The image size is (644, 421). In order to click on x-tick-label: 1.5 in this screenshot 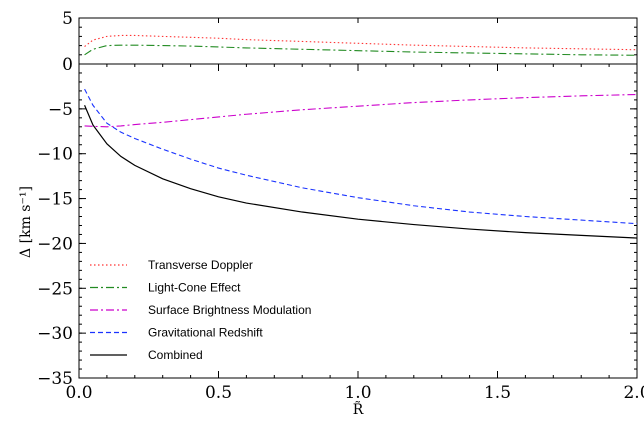, I will do `click(497, 393)`.